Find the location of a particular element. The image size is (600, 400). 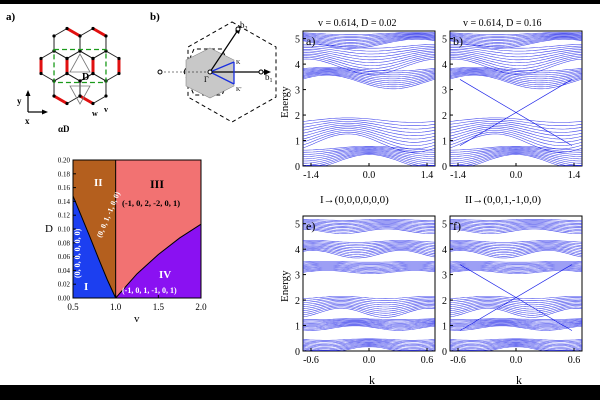

band-xtick-label: 1.4 is located at coordinates (427, 175).